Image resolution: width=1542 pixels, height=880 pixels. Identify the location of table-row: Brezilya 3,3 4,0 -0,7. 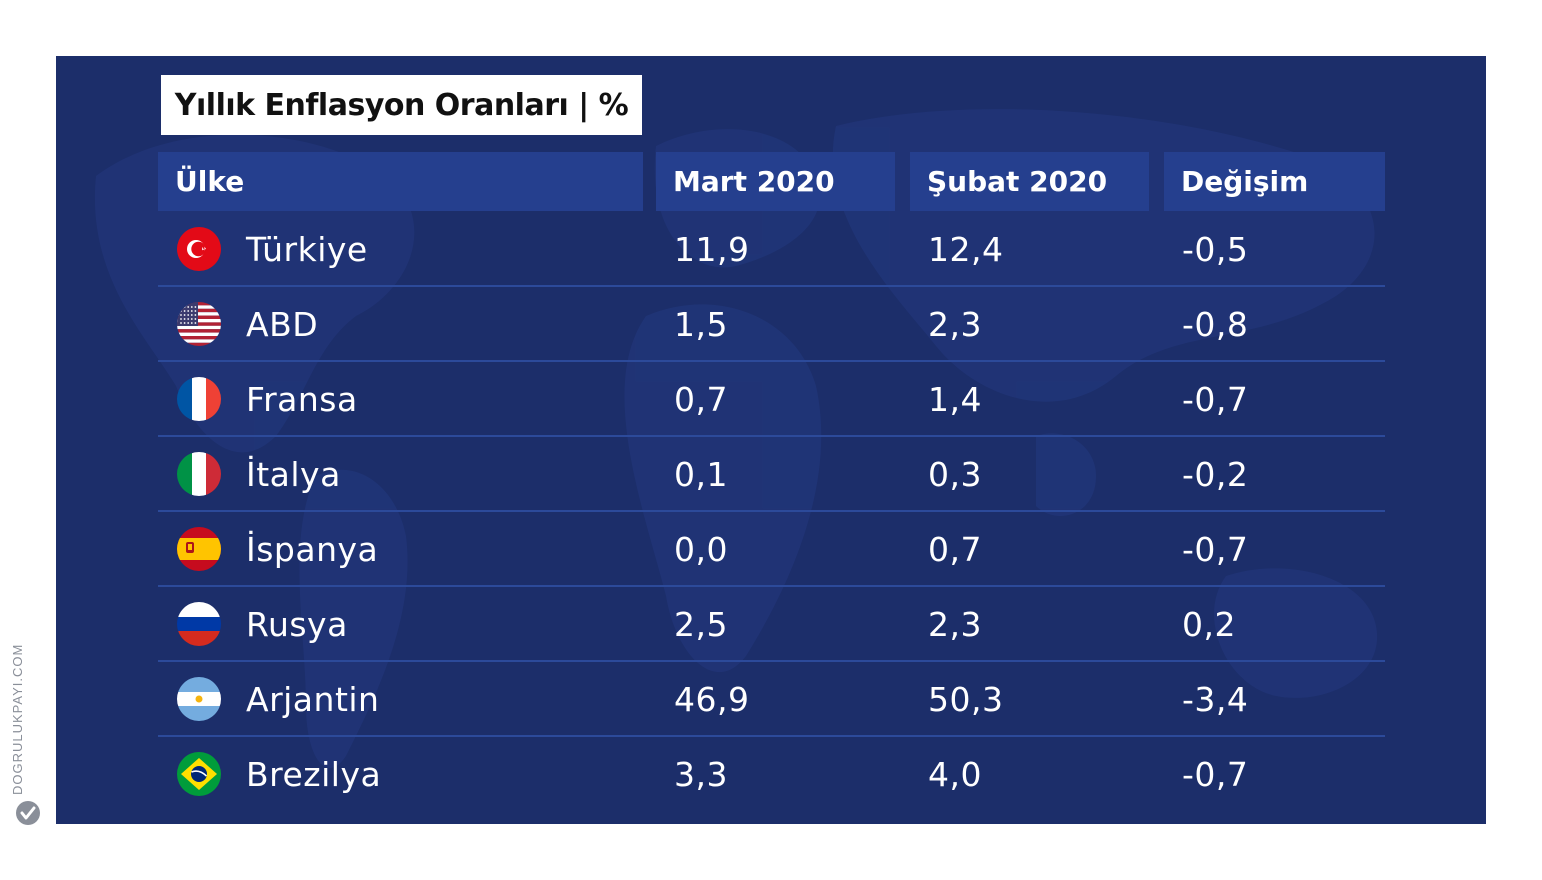
(771, 774).